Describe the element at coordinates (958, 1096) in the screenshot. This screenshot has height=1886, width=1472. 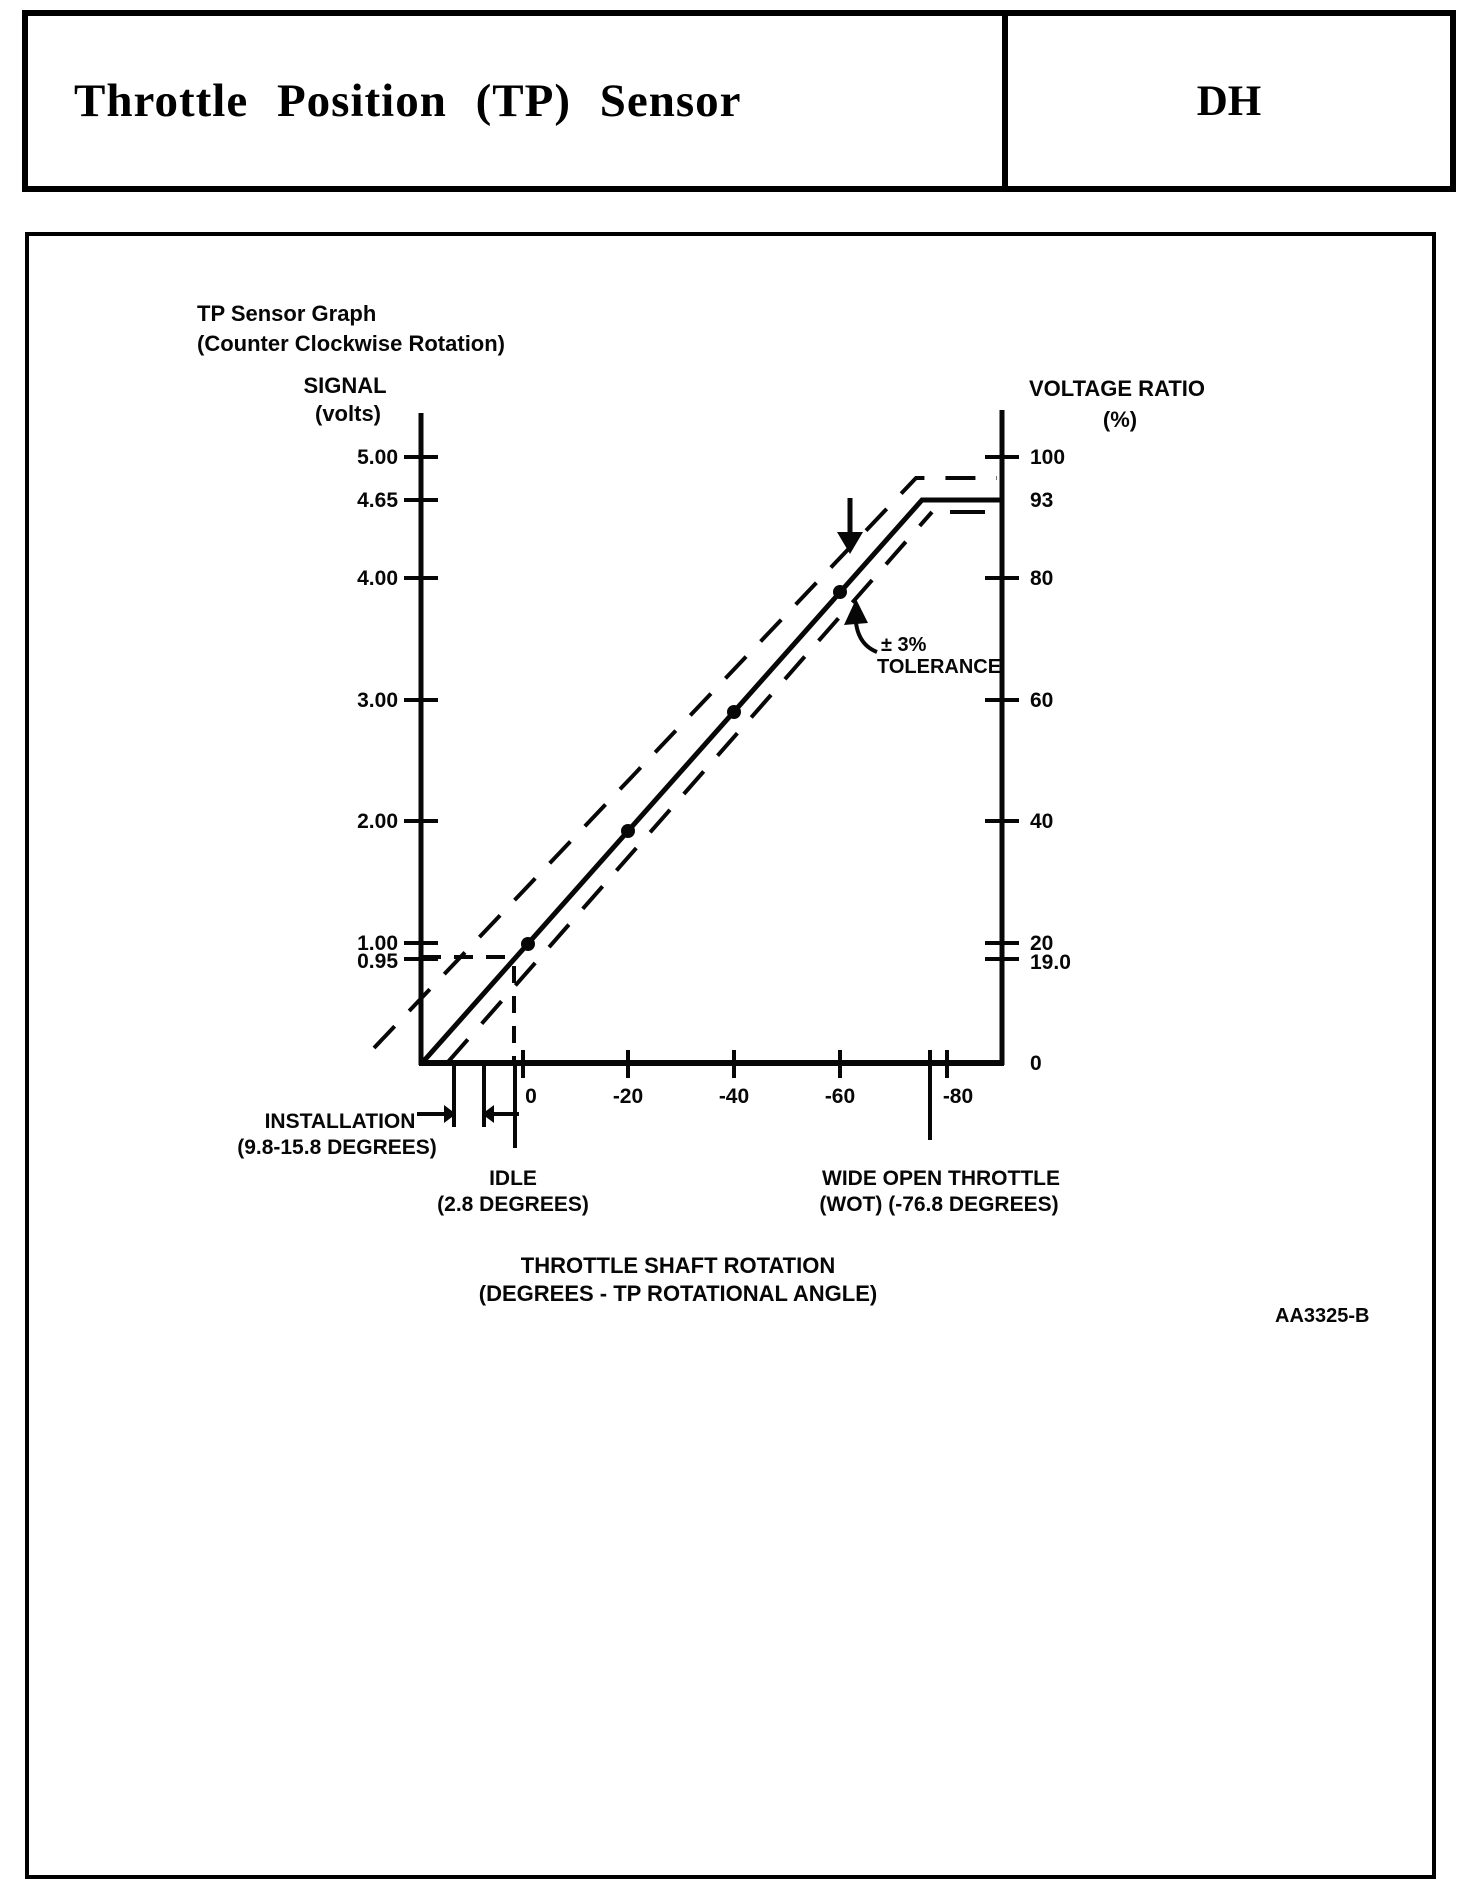
I see `tick-label: -80` at that location.